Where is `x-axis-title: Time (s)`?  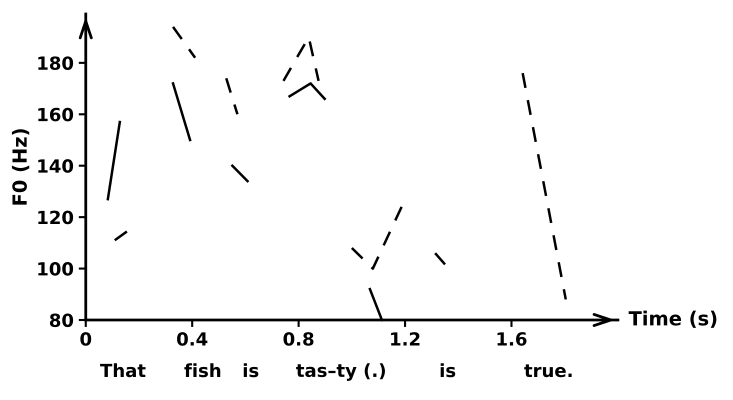 x-axis-title: Time (s) is located at coordinates (672, 319).